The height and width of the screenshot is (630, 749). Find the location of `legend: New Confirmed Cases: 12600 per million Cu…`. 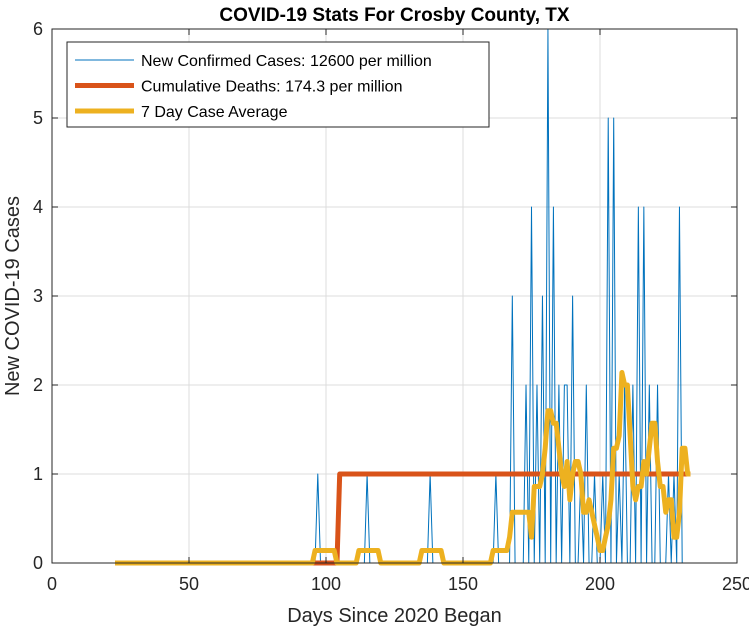

legend: New Confirmed Cases: 12600 per million Cu… is located at coordinates (278, 84).